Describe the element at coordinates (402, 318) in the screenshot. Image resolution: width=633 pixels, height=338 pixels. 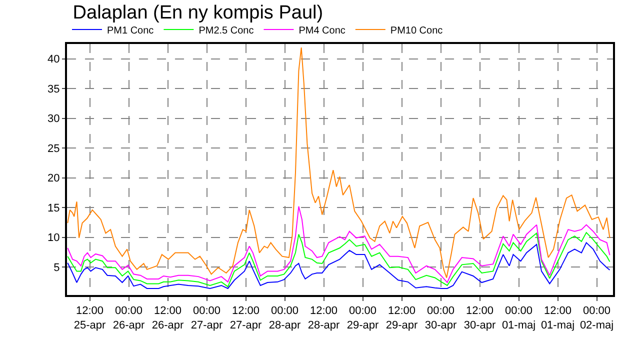
I see `x-tick-label: 12:00 29-apr` at that location.